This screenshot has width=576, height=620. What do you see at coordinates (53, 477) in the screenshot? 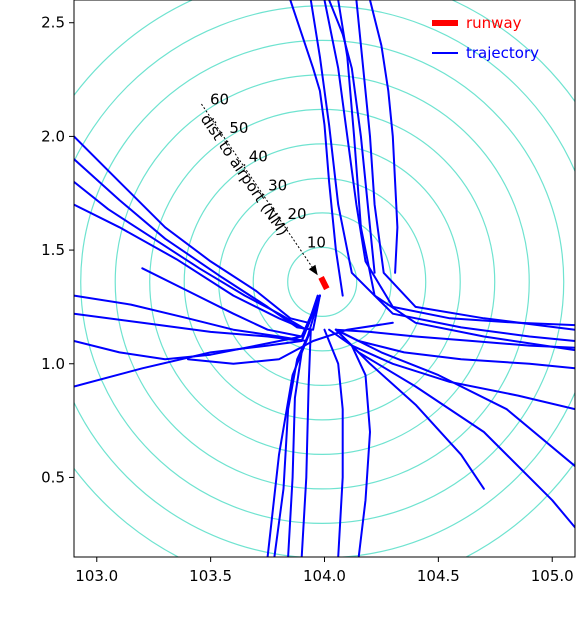
I see `y-tick-label: 0.5` at bounding box center [53, 477].